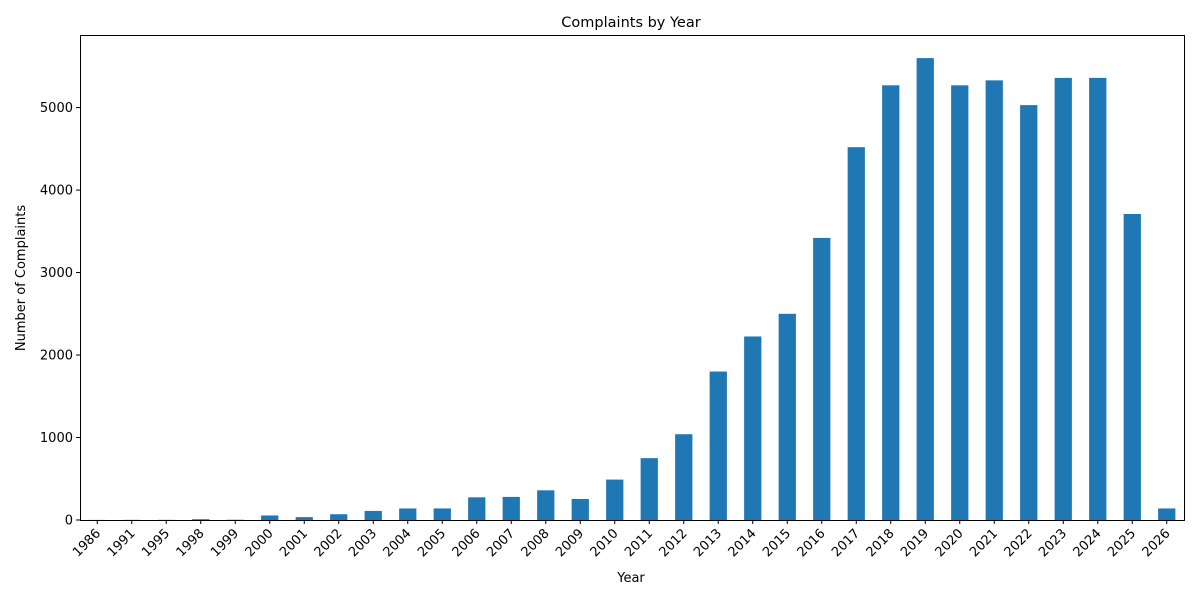 The width and height of the screenshot is (1200, 604). I want to click on bar-2001, so click(304, 518).